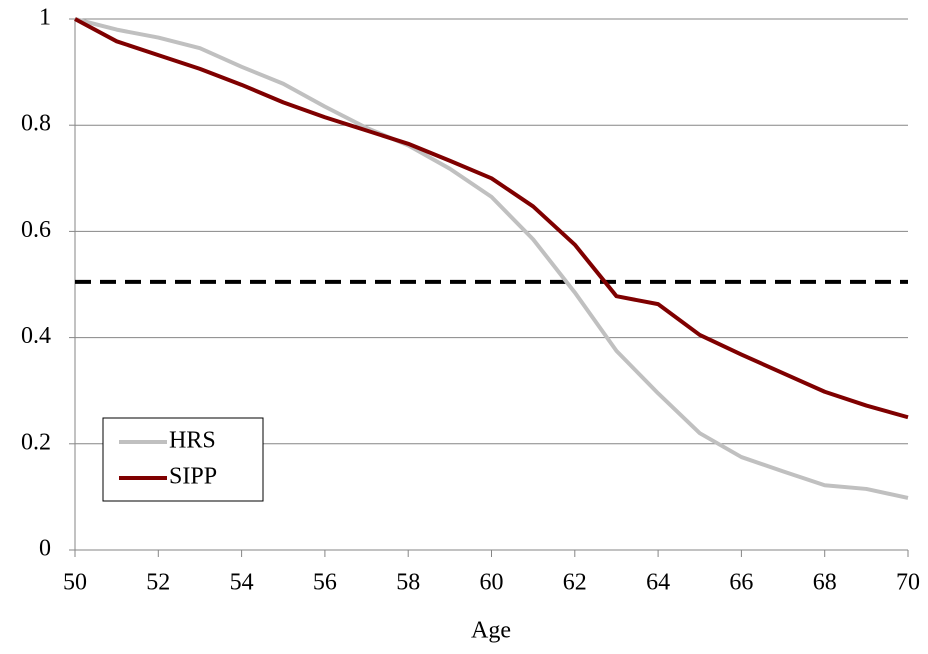  Describe the element at coordinates (575, 583) in the screenshot. I see `x-tick-label: 62` at that location.